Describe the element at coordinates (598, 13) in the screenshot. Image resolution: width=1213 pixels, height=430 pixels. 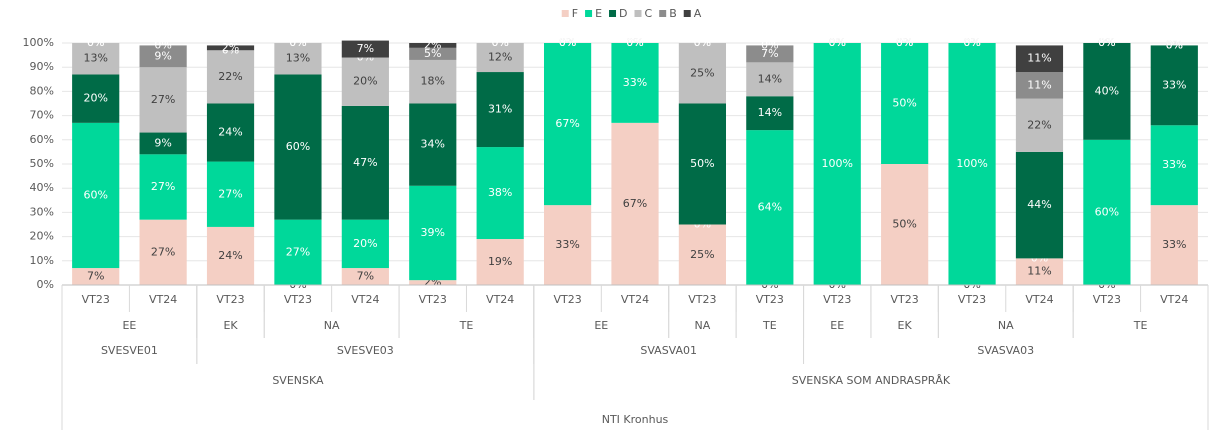
I see `legend-label: E` at that location.